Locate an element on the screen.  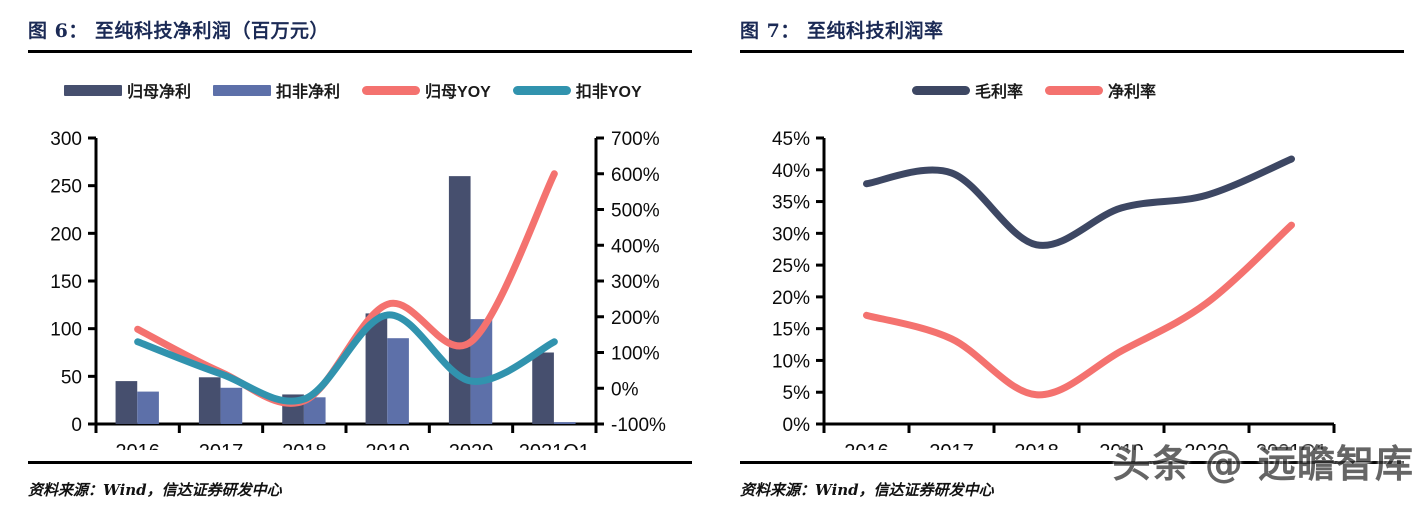
y-tick-label: 45% is located at coordinates (791, 139).